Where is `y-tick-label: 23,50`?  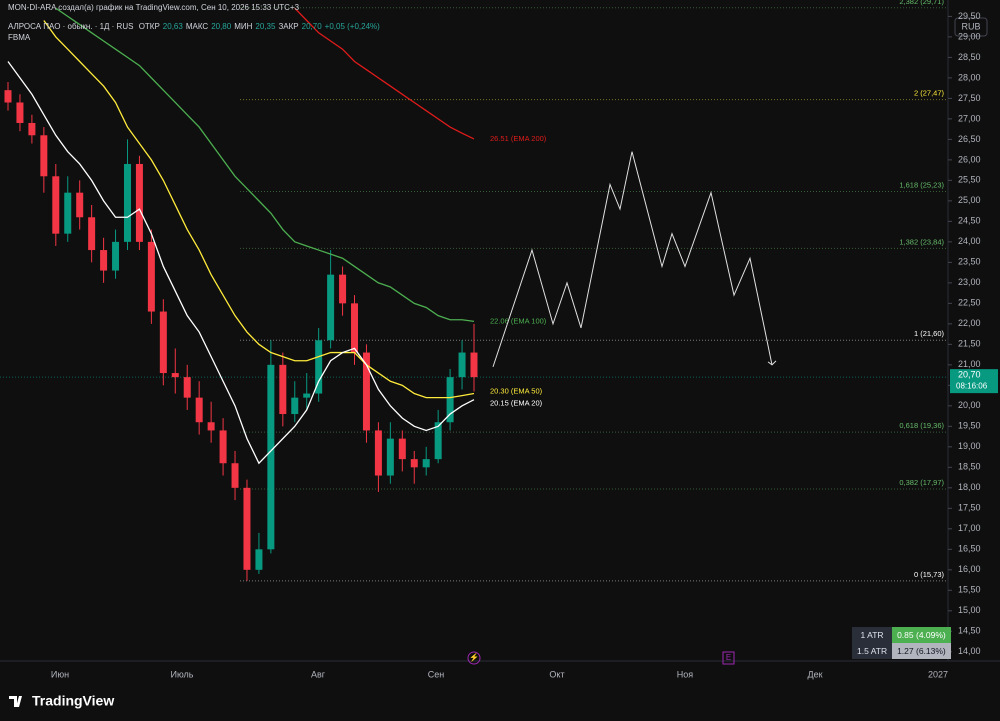
y-tick-label: 23,50 is located at coordinates (969, 262).